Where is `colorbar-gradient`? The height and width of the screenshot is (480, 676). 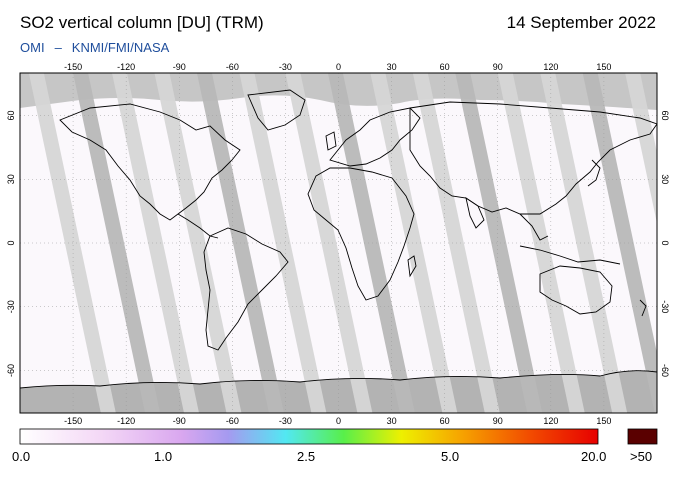 colorbar-gradient is located at coordinates (309, 436).